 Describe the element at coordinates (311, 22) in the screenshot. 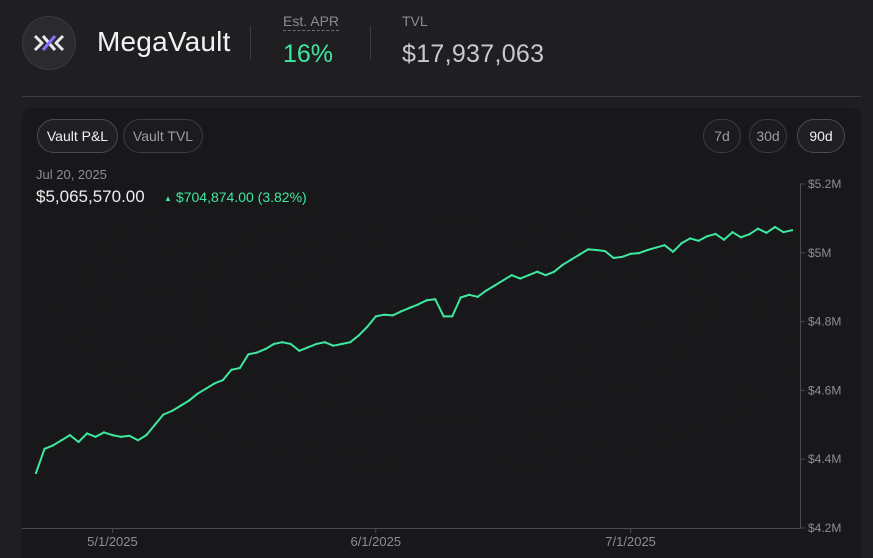

I see `apr-label: Est. APR` at that location.